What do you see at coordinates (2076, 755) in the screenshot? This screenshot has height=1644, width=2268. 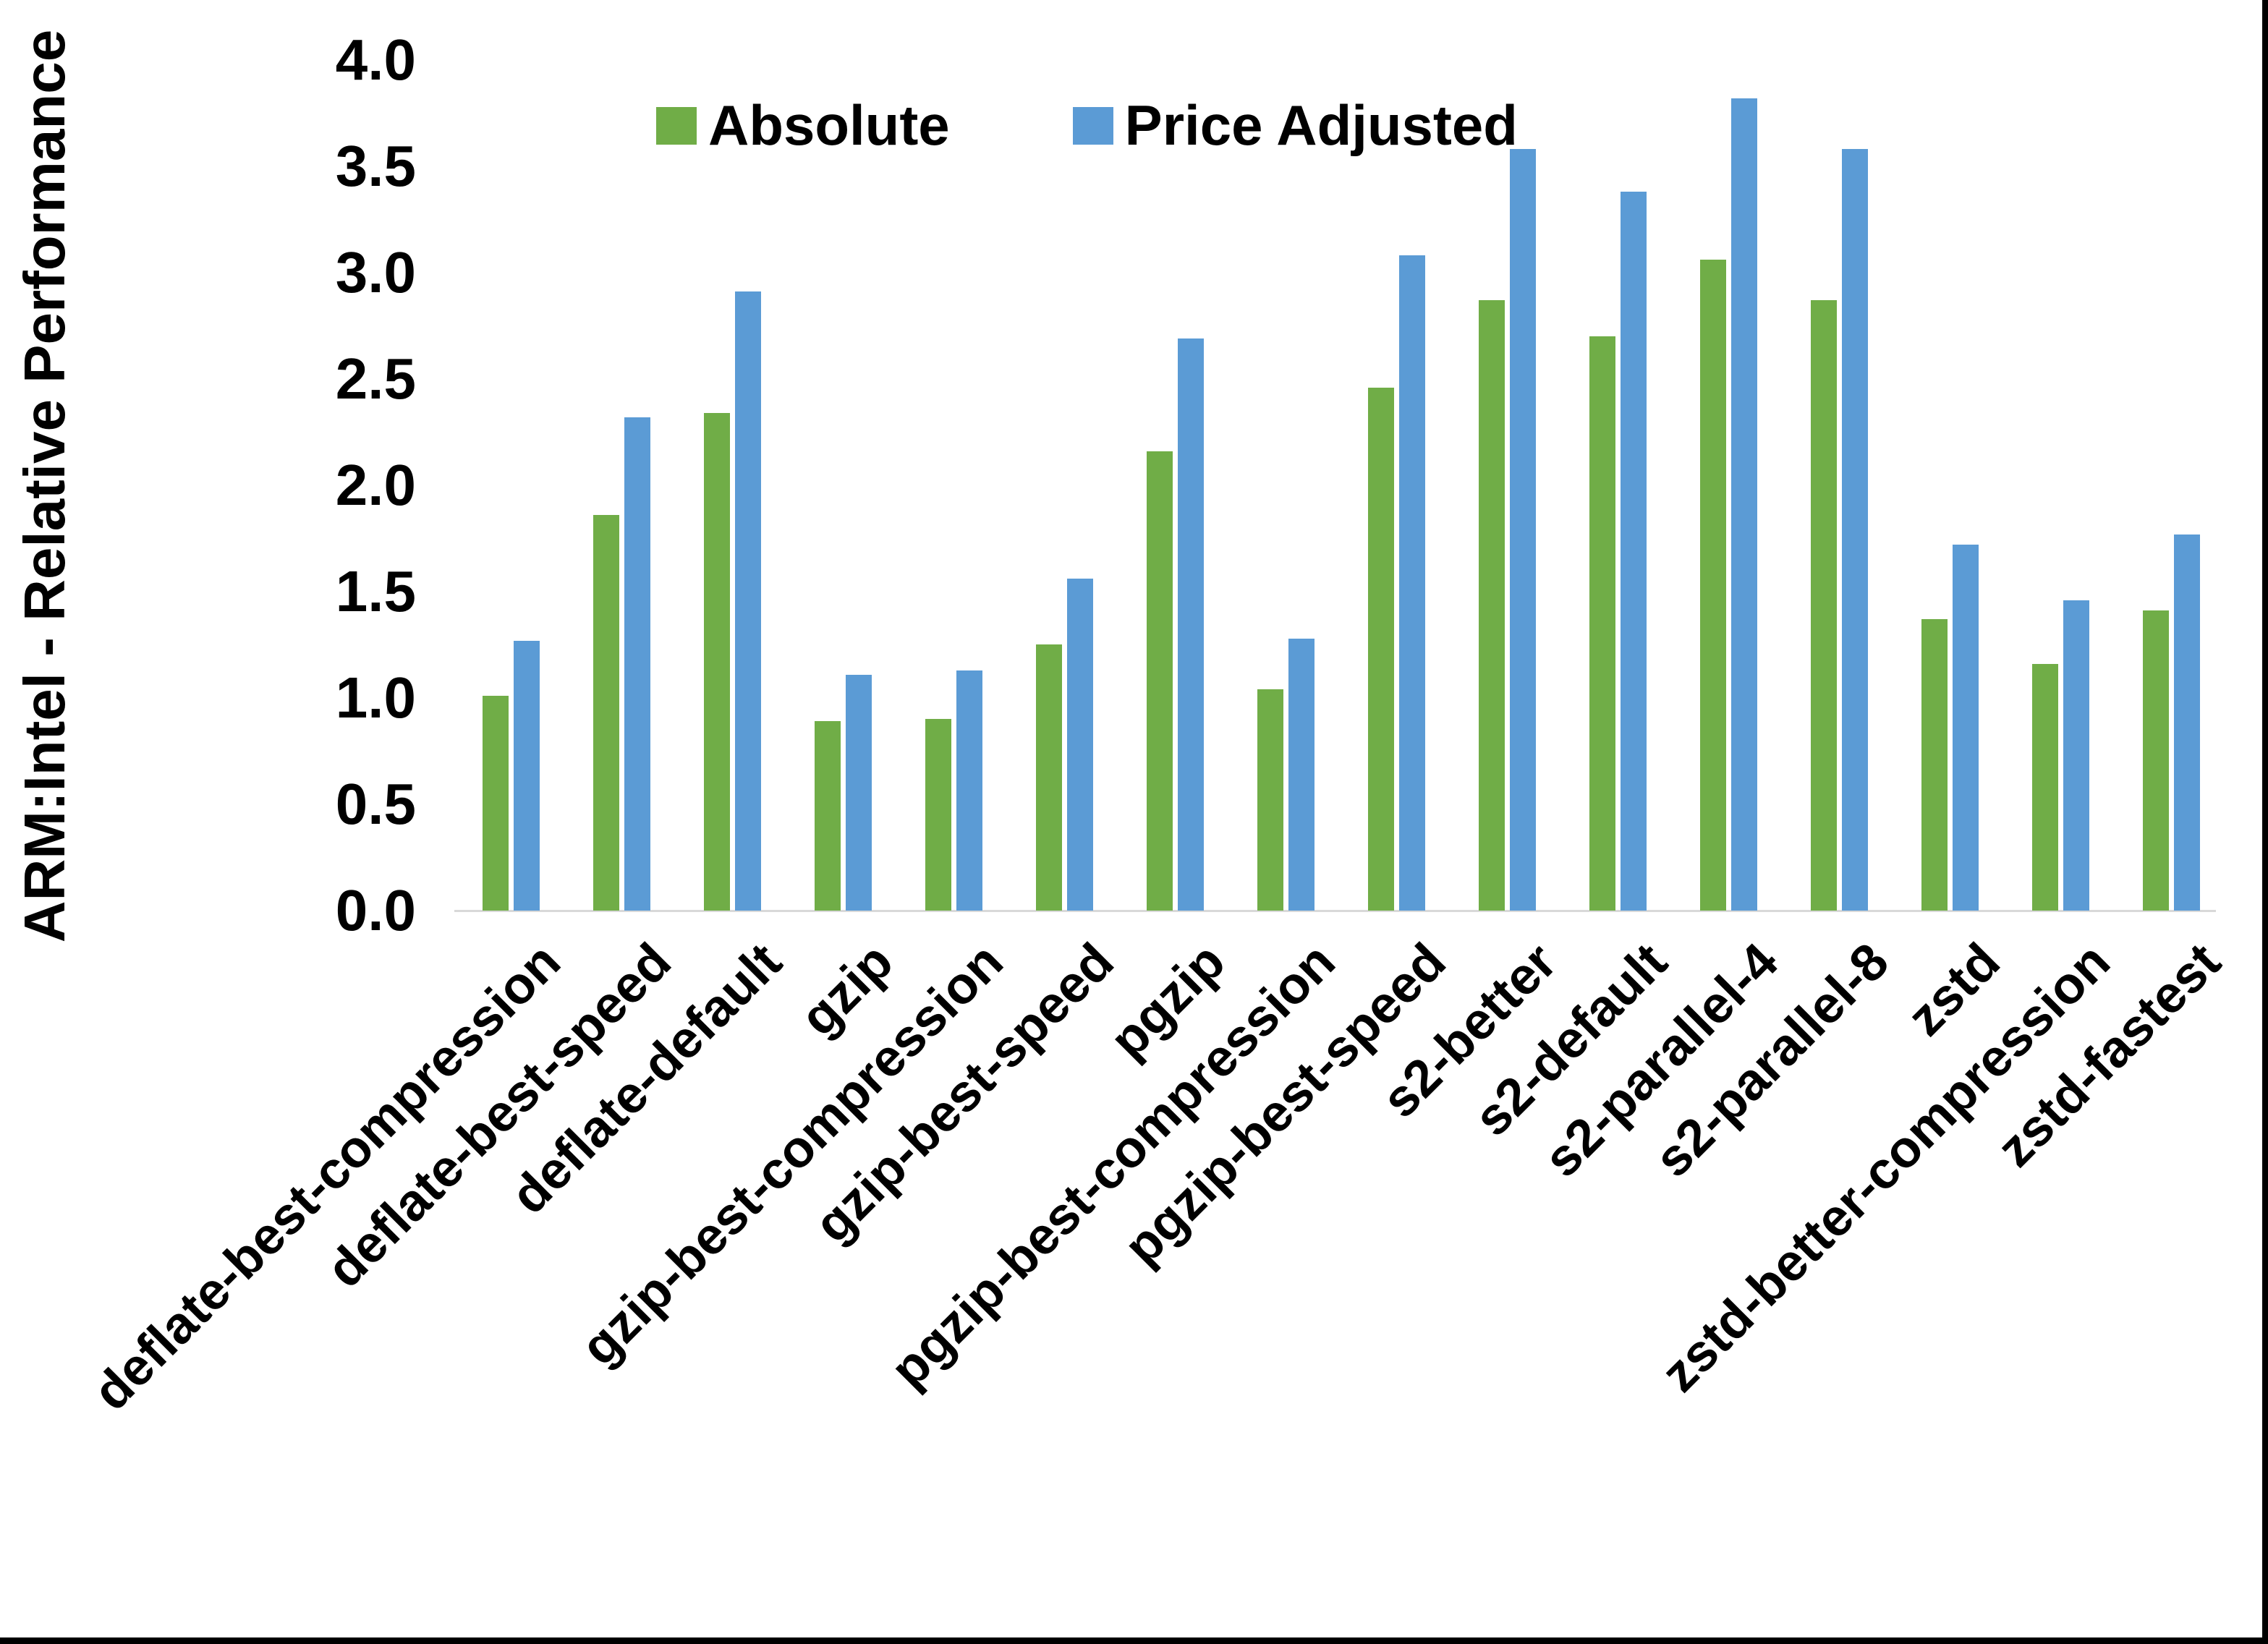 I see `bar-price-adjusted-zstd-better-compression` at bounding box center [2076, 755].